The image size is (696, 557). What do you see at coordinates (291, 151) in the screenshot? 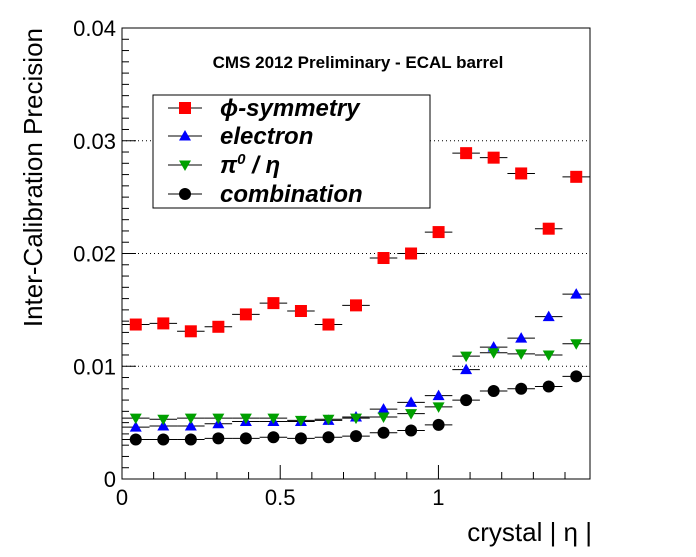
I see `legend-box` at bounding box center [291, 151].